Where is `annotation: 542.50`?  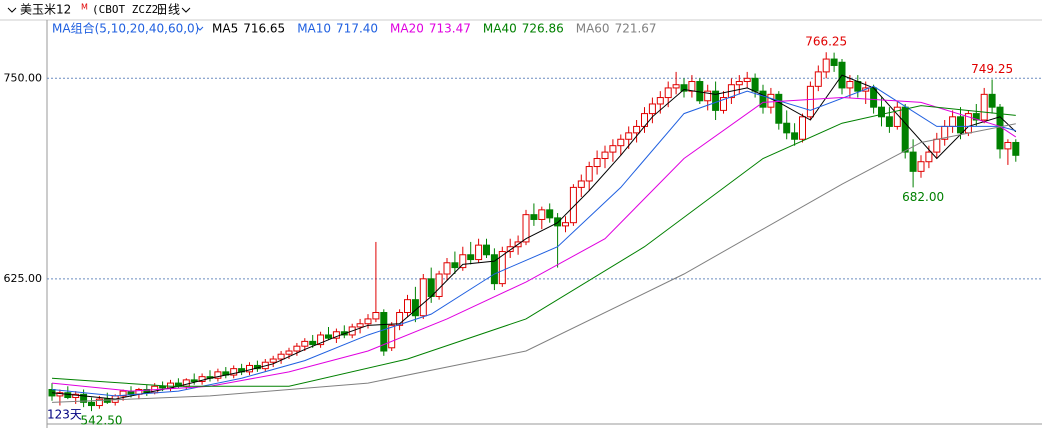
annotation: 542.50 is located at coordinates (102, 421).